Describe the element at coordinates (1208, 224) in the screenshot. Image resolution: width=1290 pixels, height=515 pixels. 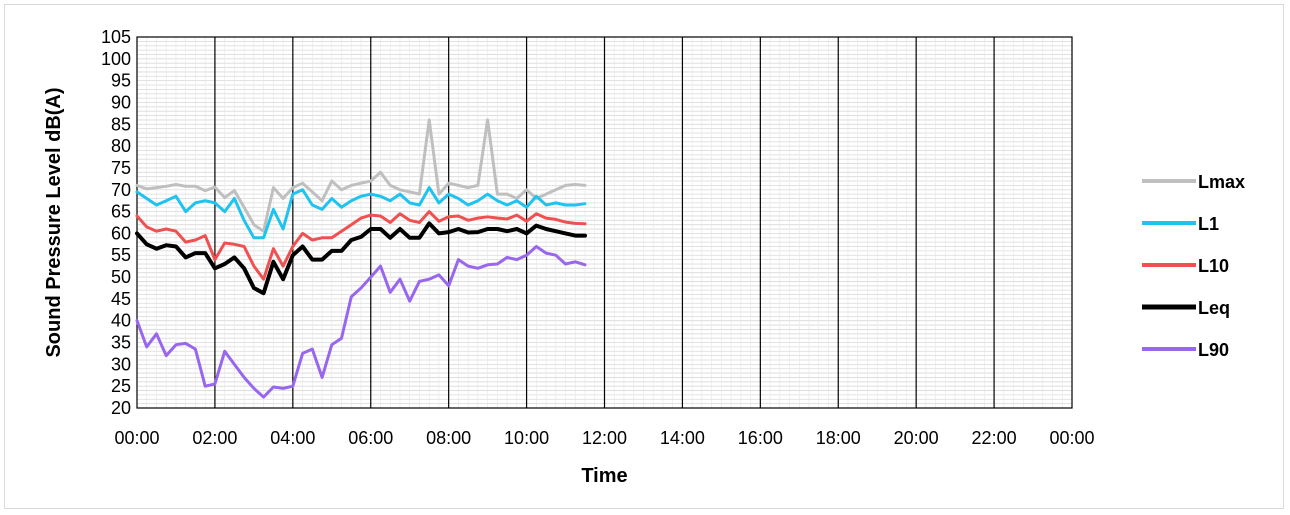
I see `legend-label-l1: L1` at that location.